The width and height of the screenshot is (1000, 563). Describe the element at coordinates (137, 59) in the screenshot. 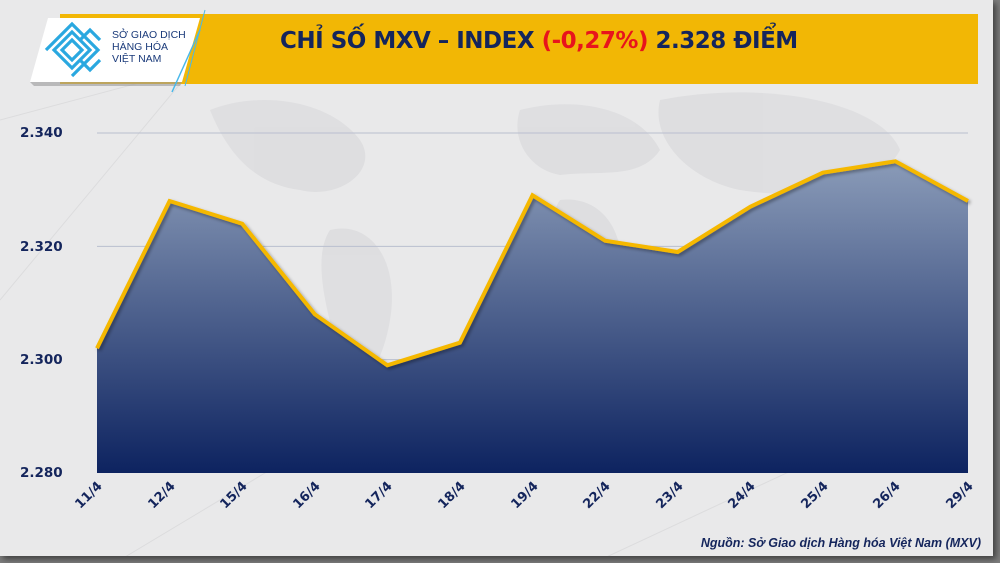

I see `logo-line-3: VIỆT NAM` at that location.